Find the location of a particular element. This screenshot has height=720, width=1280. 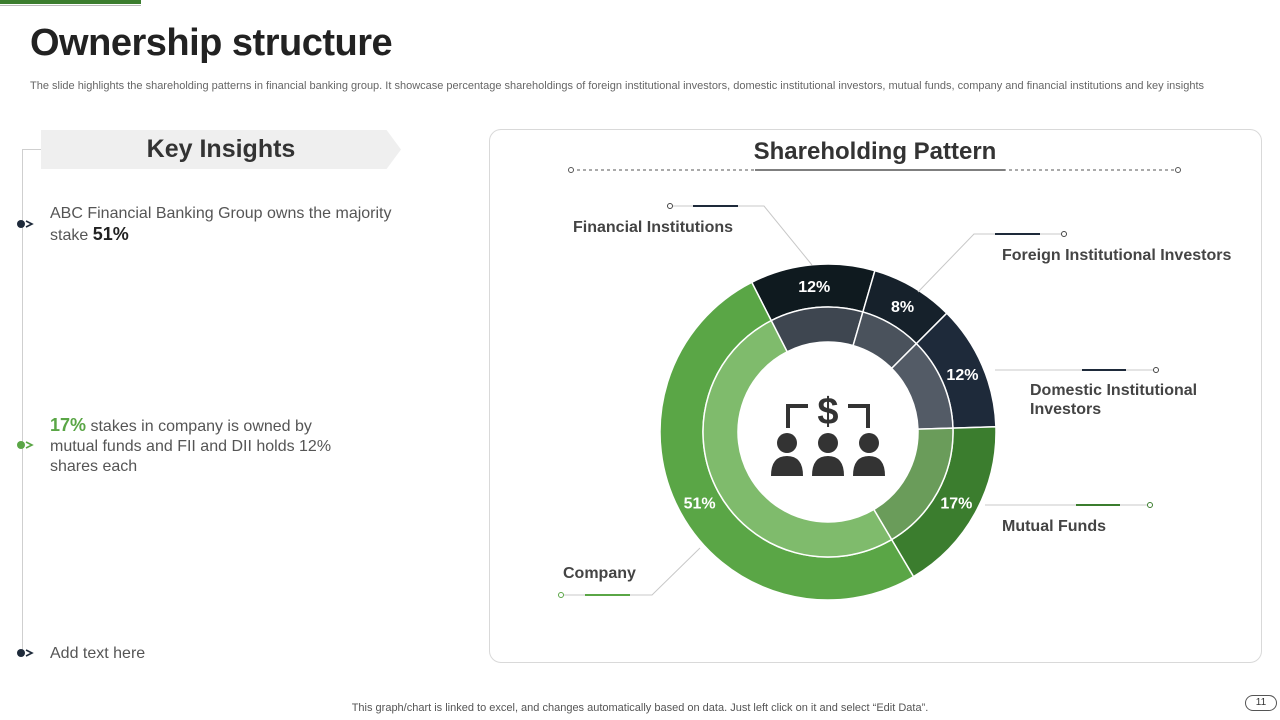

category-label-foreign-institutional-investors: Foreign Institutional Investors is located at coordinates (1117, 255).